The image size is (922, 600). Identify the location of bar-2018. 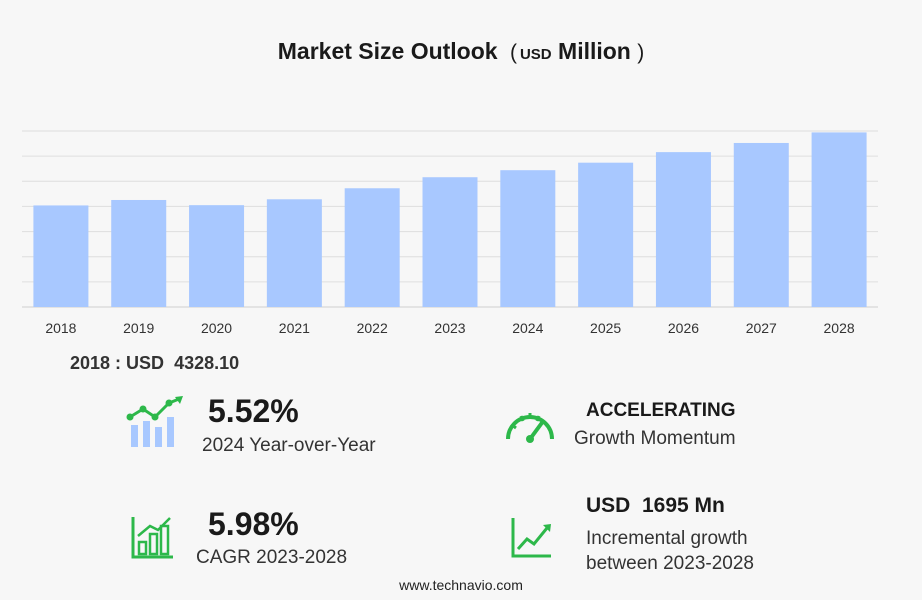
(61, 256).